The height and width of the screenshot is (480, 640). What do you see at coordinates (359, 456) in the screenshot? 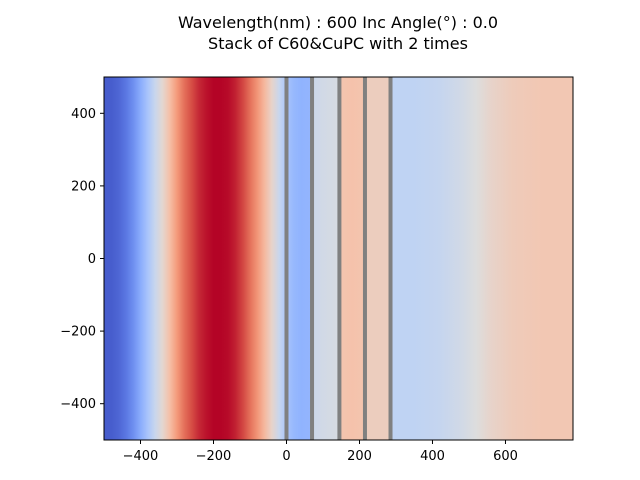
I see `x-tick-label-3: 200` at bounding box center [359, 456].